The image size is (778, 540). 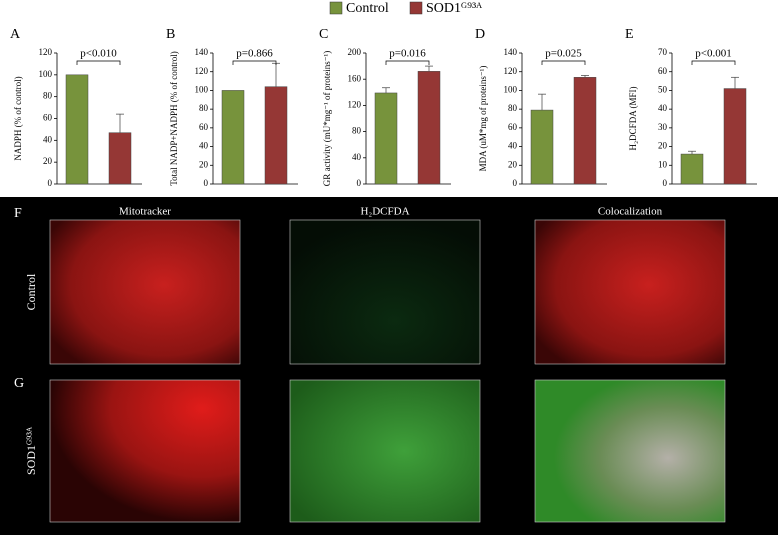 I want to click on row-label: SOD1ᴳ⁹³ᴬ, so click(x=31, y=450).